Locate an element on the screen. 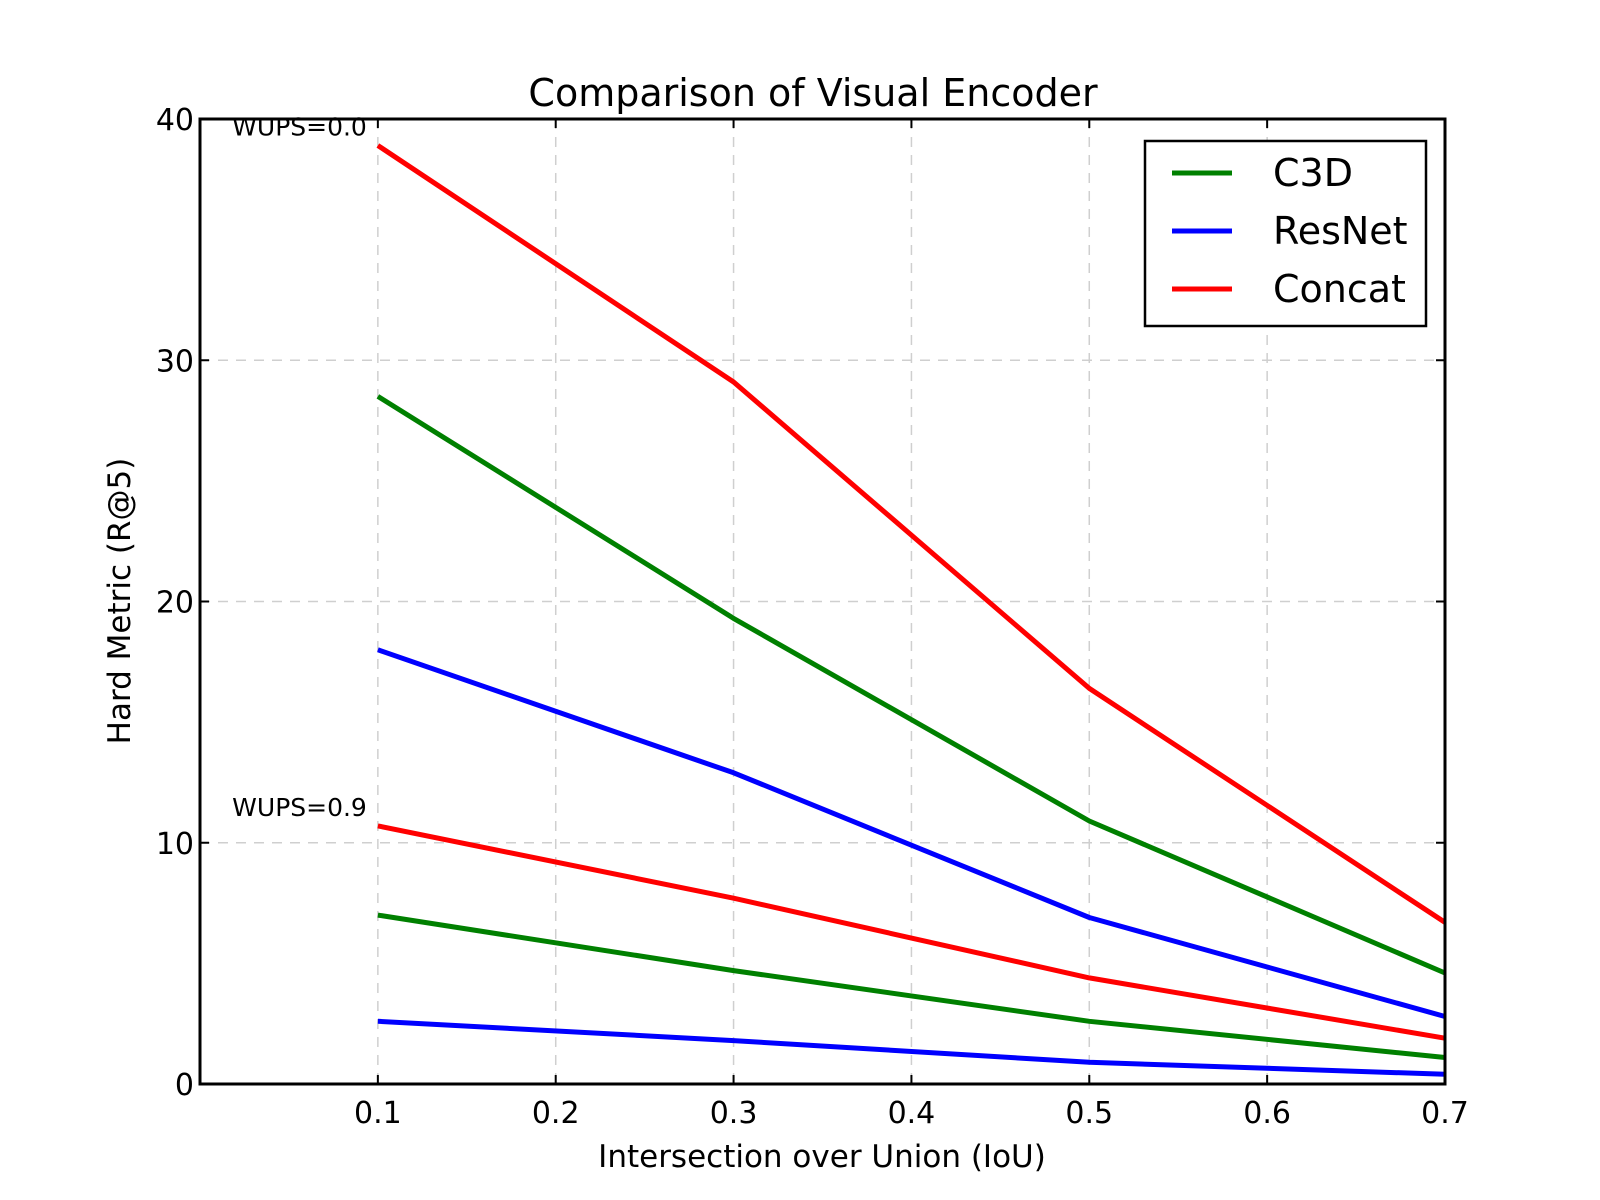 This screenshot has height=1200, width=1600. y-tick-label: 10 is located at coordinates (175, 844).